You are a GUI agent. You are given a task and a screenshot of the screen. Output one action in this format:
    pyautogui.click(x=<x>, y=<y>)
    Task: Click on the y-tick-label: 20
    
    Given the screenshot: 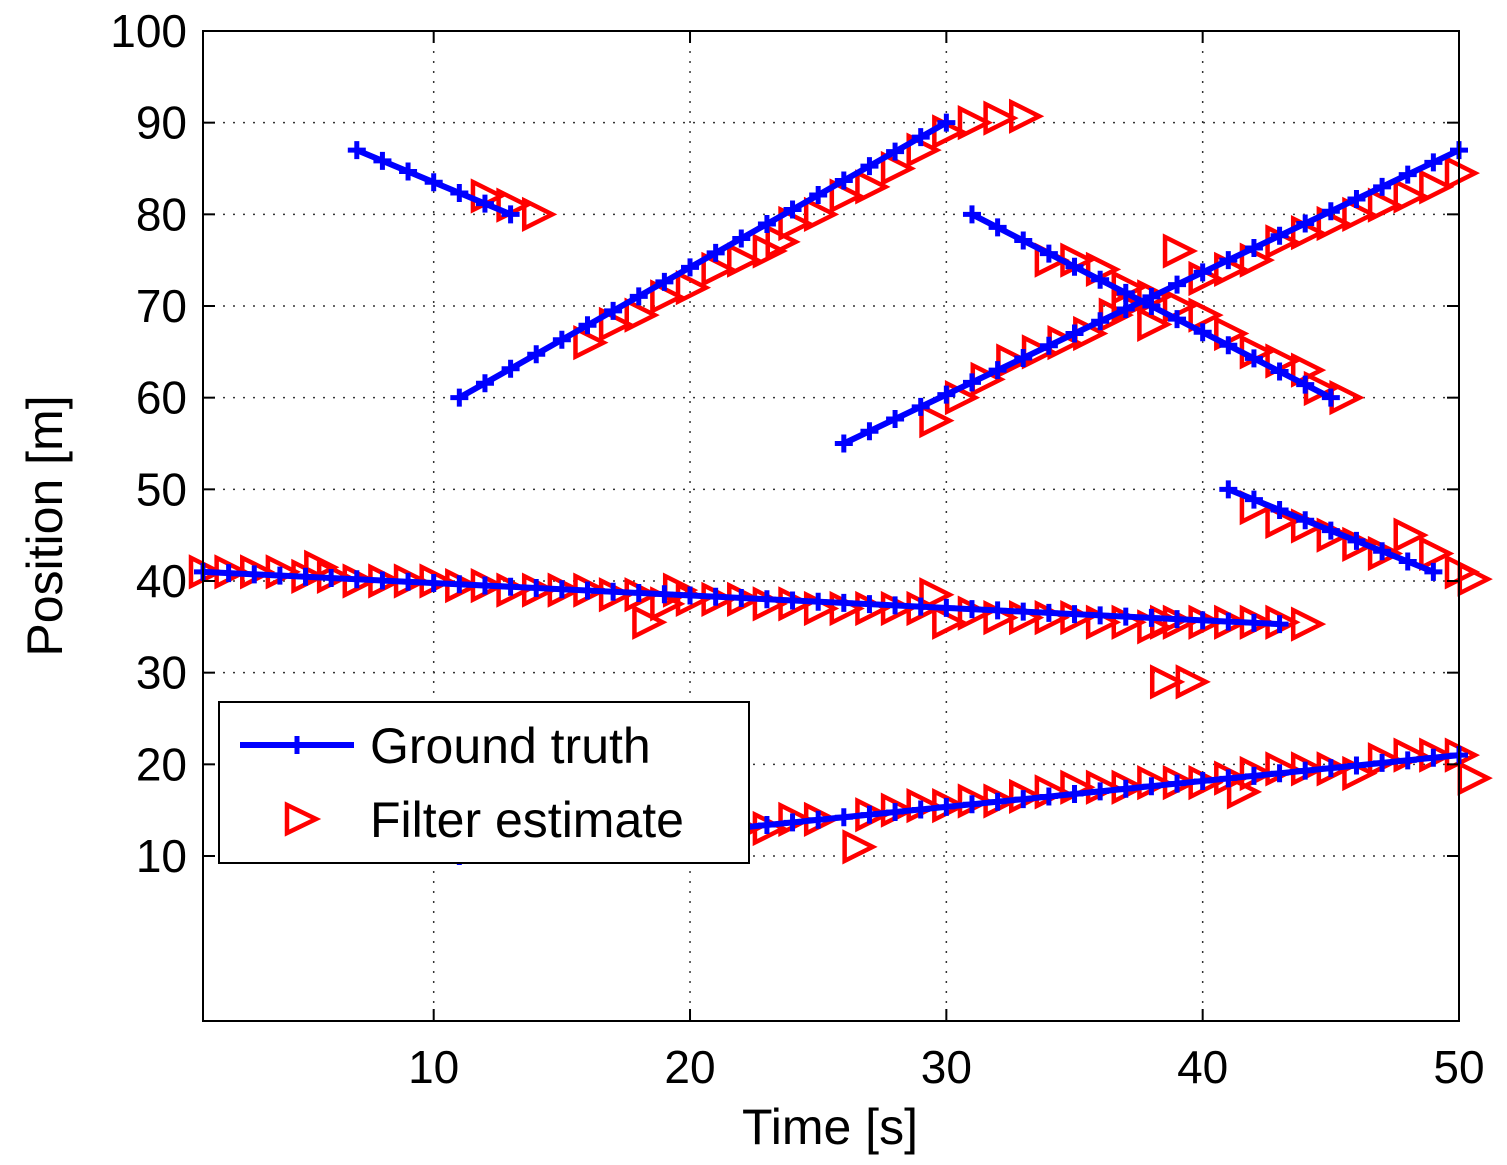 What is the action you would take?
    pyautogui.click(x=161, y=764)
    